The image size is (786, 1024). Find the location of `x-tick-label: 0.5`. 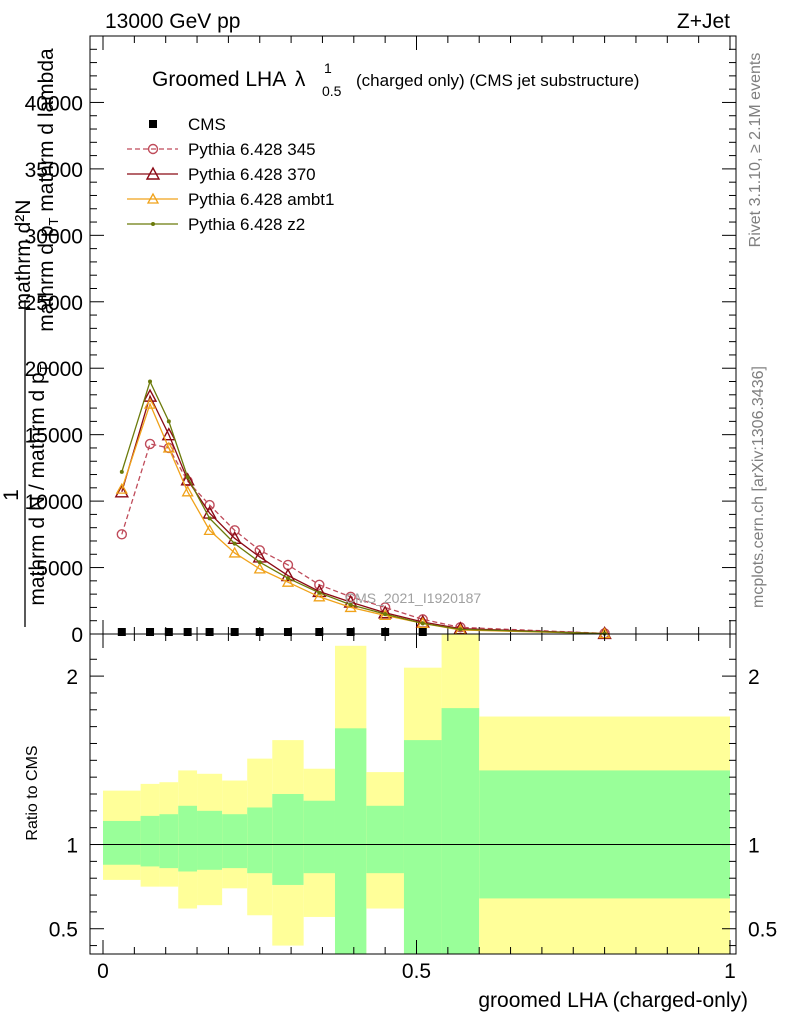

x-tick-label: 0.5 is located at coordinates (416, 971).